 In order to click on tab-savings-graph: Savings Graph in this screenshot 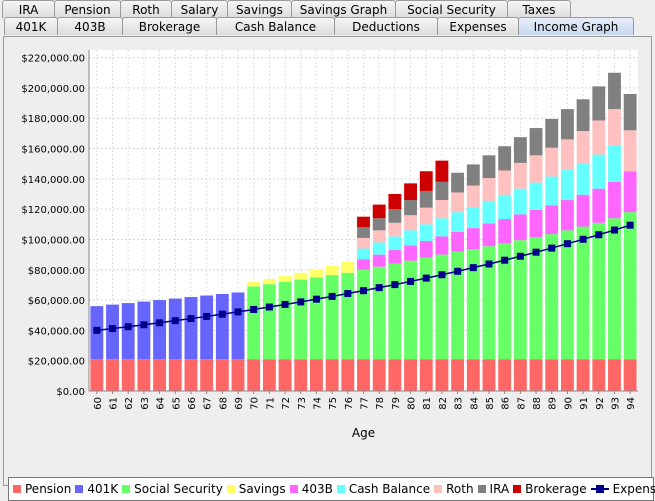, I will do `click(343, 9)`.